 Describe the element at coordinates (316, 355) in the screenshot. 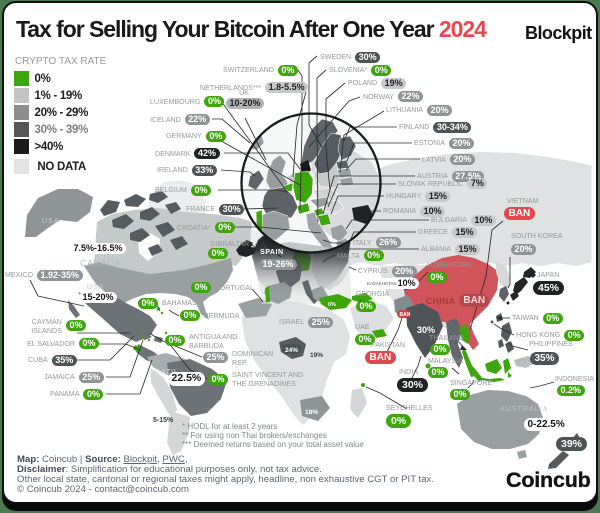

I see `svg-text: 19%` at that location.